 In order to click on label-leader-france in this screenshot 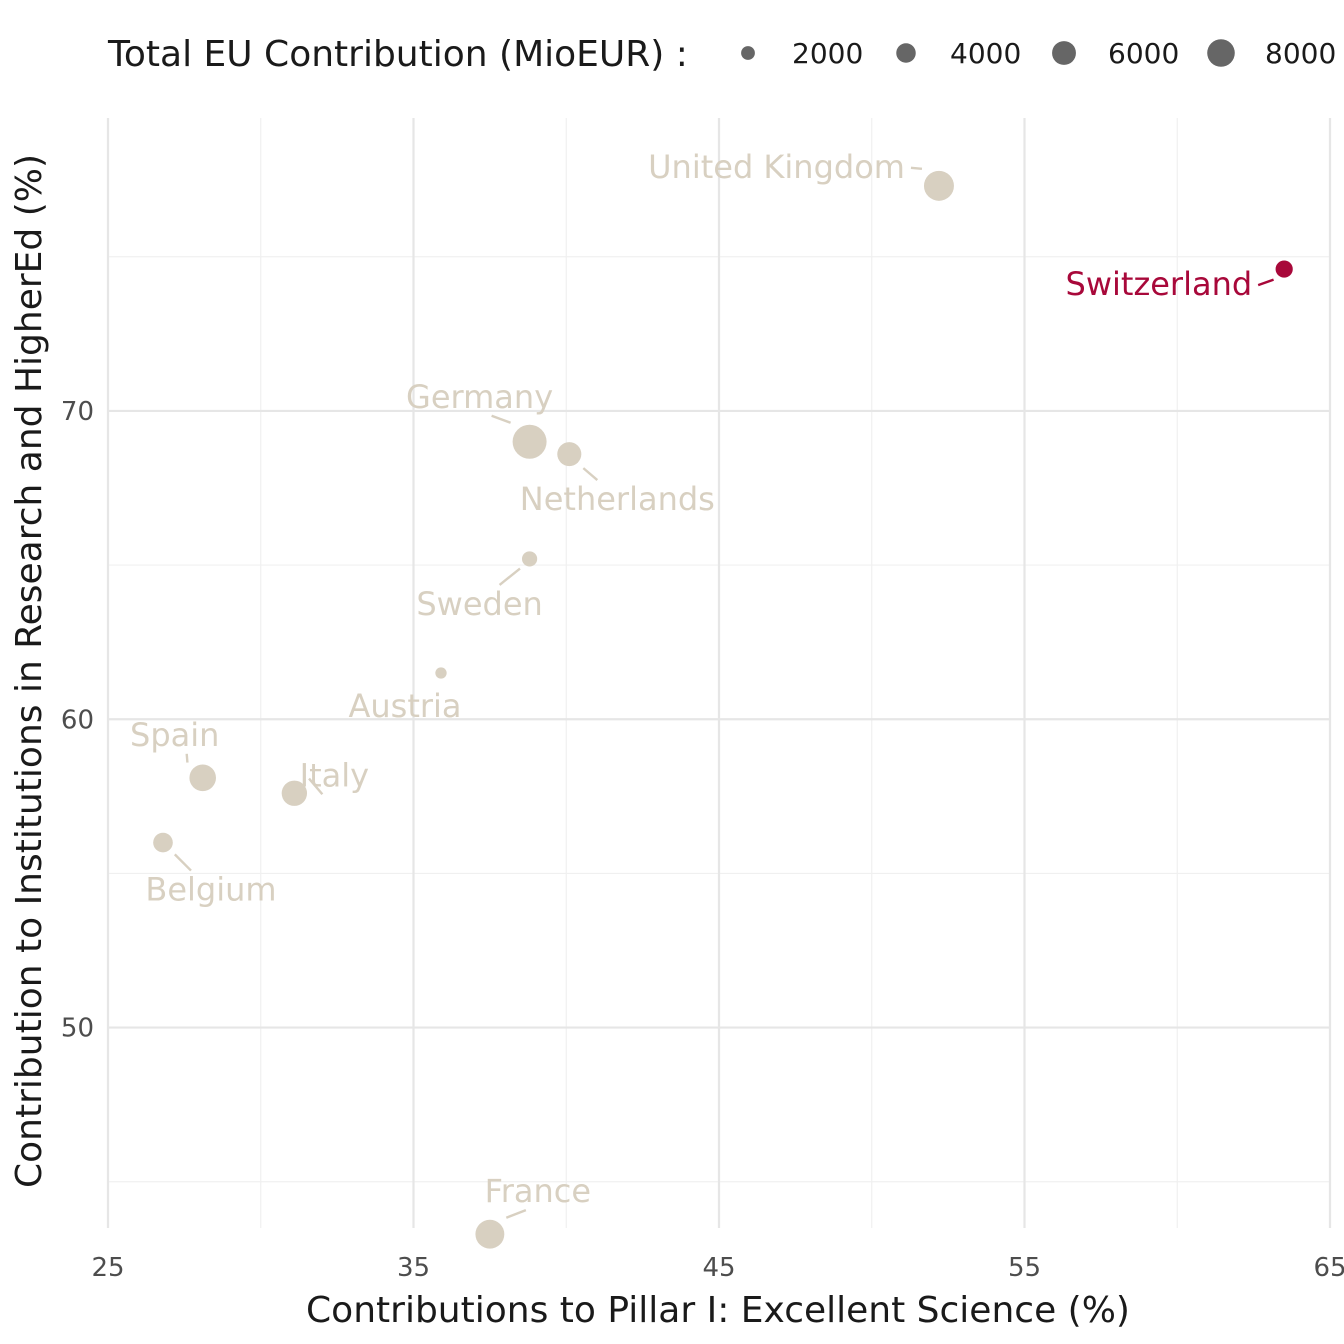, I will do `click(516, 1214)`.